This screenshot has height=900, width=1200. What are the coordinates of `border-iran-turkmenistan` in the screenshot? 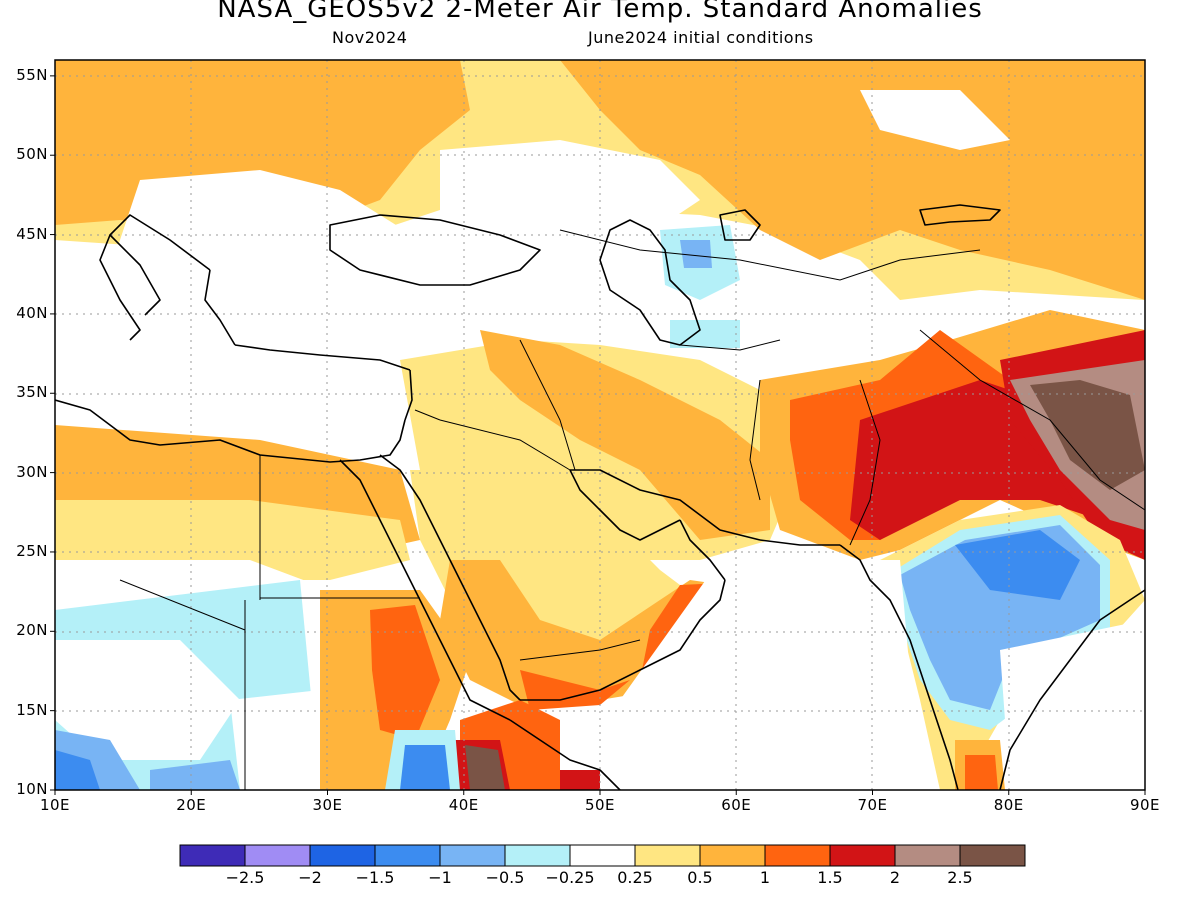 It's located at (730, 345).